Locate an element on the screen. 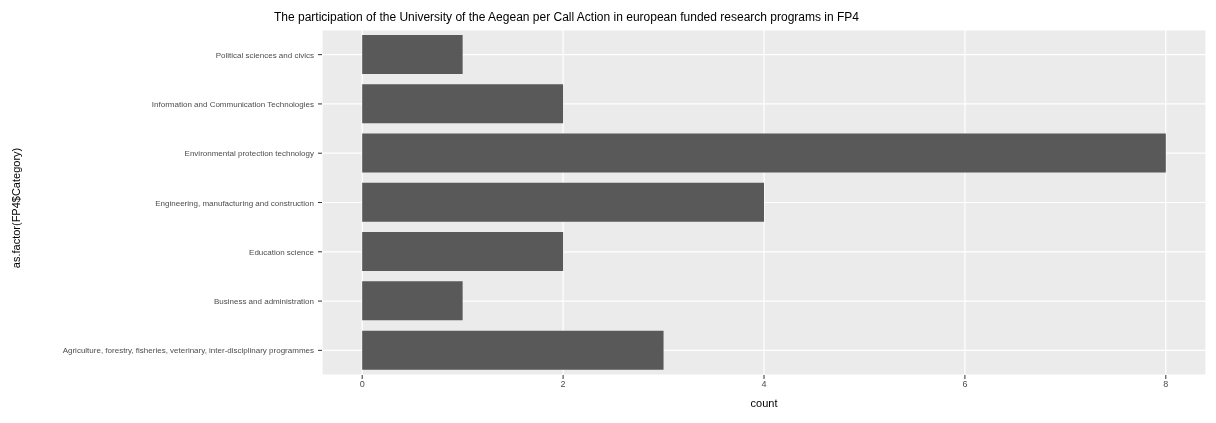 This screenshot has height=423, width=1216. y-tick-label: Information and Communication Technologies is located at coordinates (232, 104).